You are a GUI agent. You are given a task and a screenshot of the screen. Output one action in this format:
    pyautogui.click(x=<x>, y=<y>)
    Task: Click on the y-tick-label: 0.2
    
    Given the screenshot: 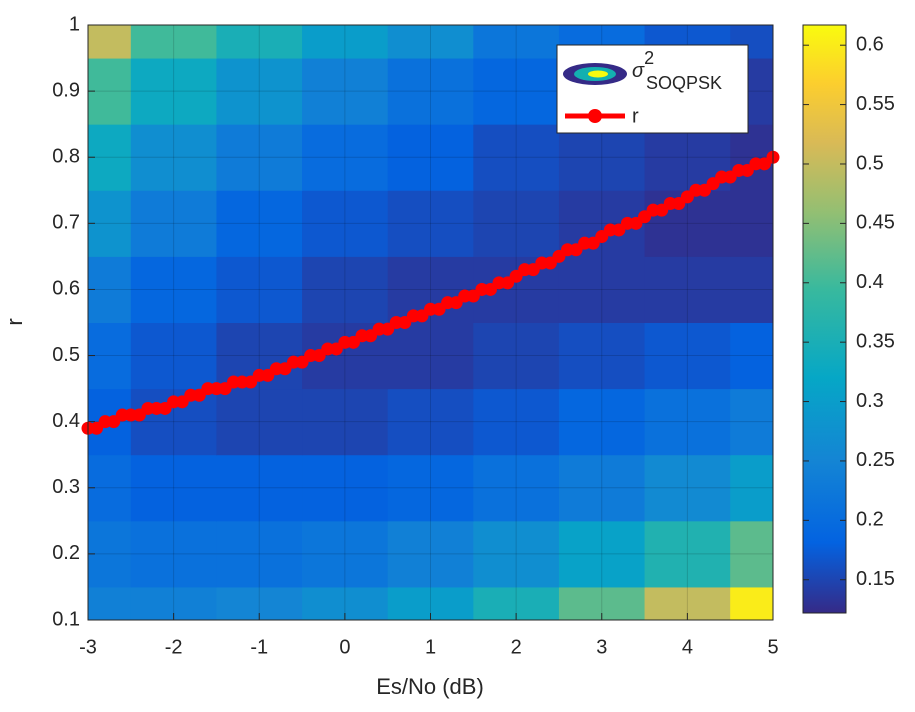 What is the action you would take?
    pyautogui.click(x=66, y=553)
    